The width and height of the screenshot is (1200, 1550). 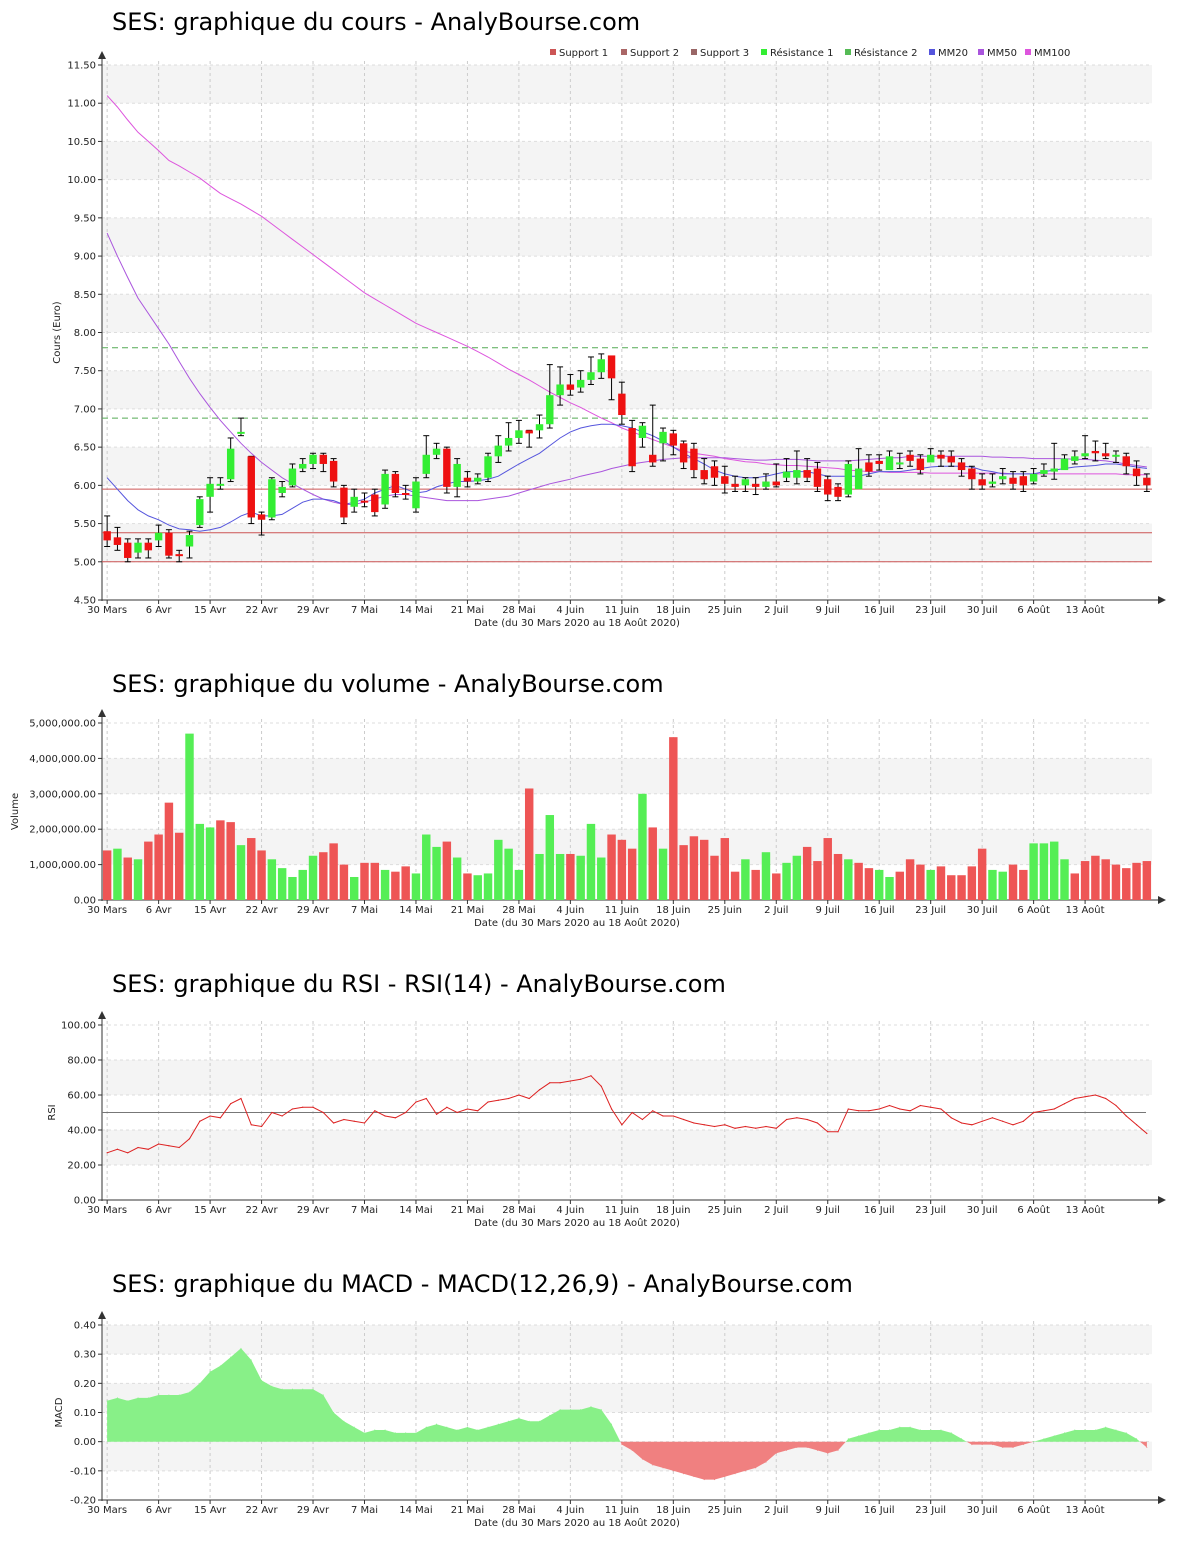 What do you see at coordinates (102, 1015) in the screenshot?
I see `y-axis-arrow` at bounding box center [102, 1015].